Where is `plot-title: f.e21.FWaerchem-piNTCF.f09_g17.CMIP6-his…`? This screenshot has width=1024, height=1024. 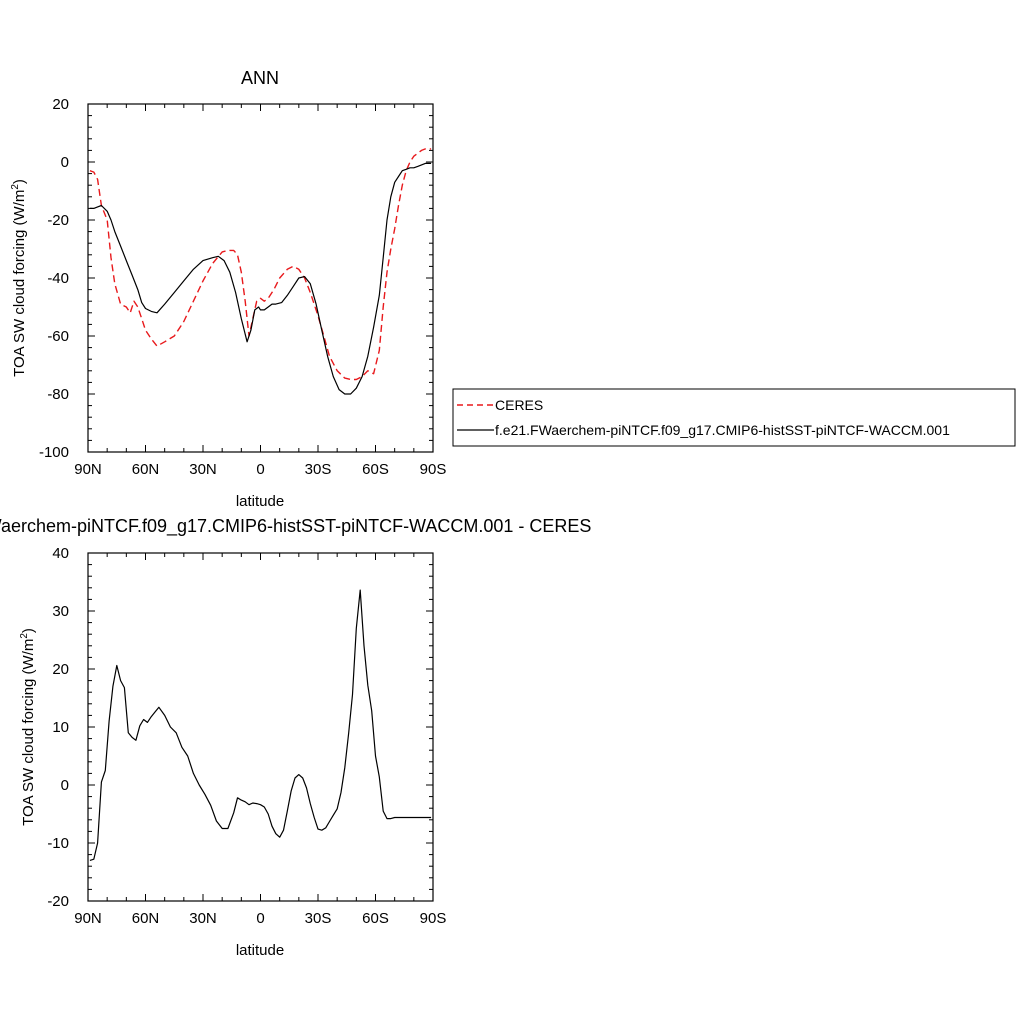 plot-title: f.e21.FWaerchem-piNTCF.f09_g17.CMIP6-his… is located at coordinates (295, 526).